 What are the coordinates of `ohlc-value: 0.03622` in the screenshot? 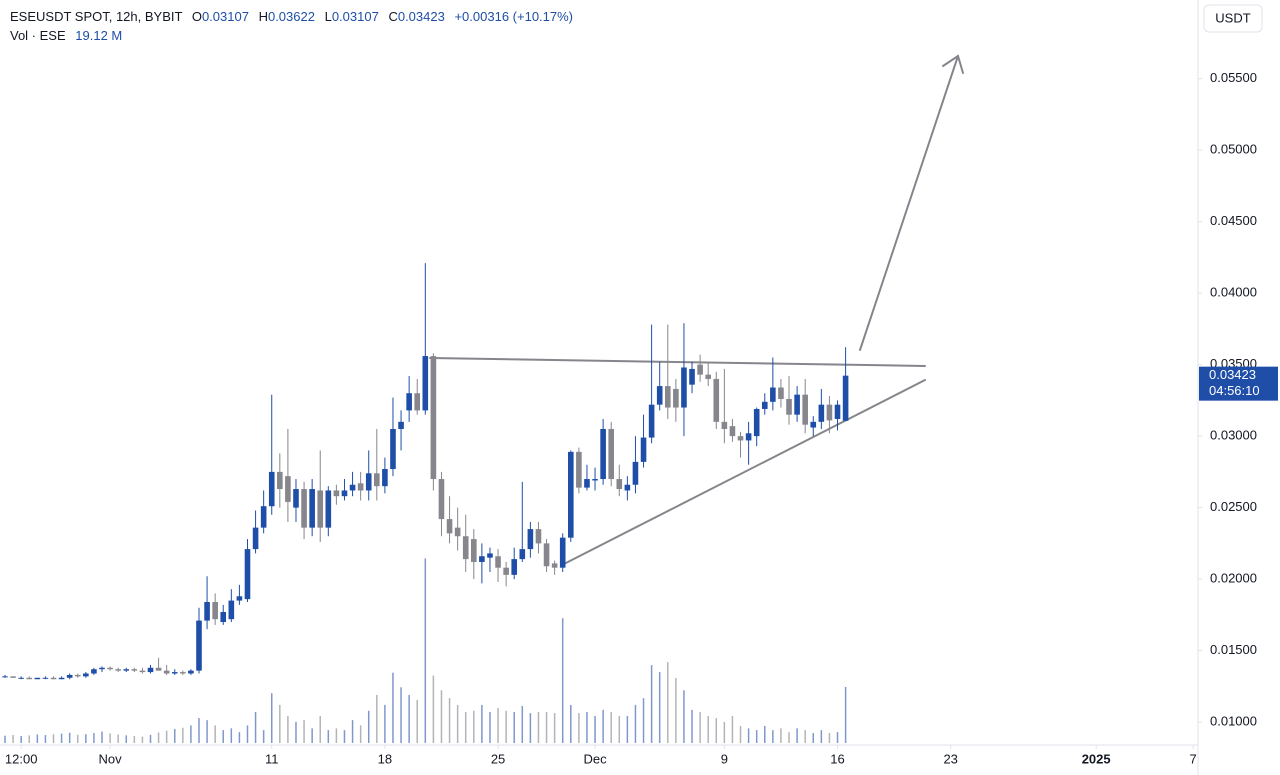 It's located at (291, 16).